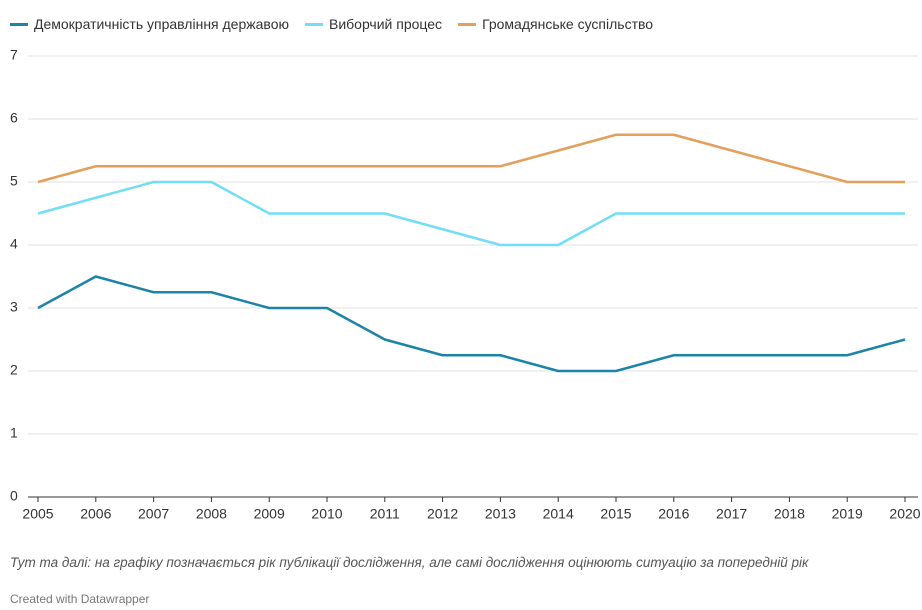  I want to click on y-tick-label: 3, so click(14, 307).